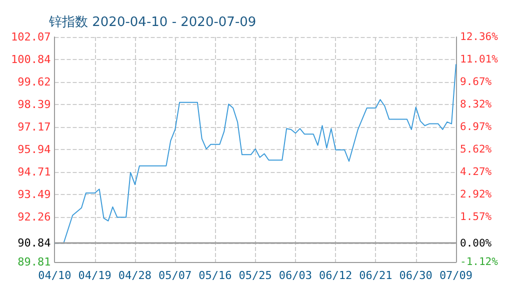 The height and width of the screenshot is (300, 520). Describe the element at coordinates (476, 150) in the screenshot. I see `y2-tick-label: 5.62%` at that location.